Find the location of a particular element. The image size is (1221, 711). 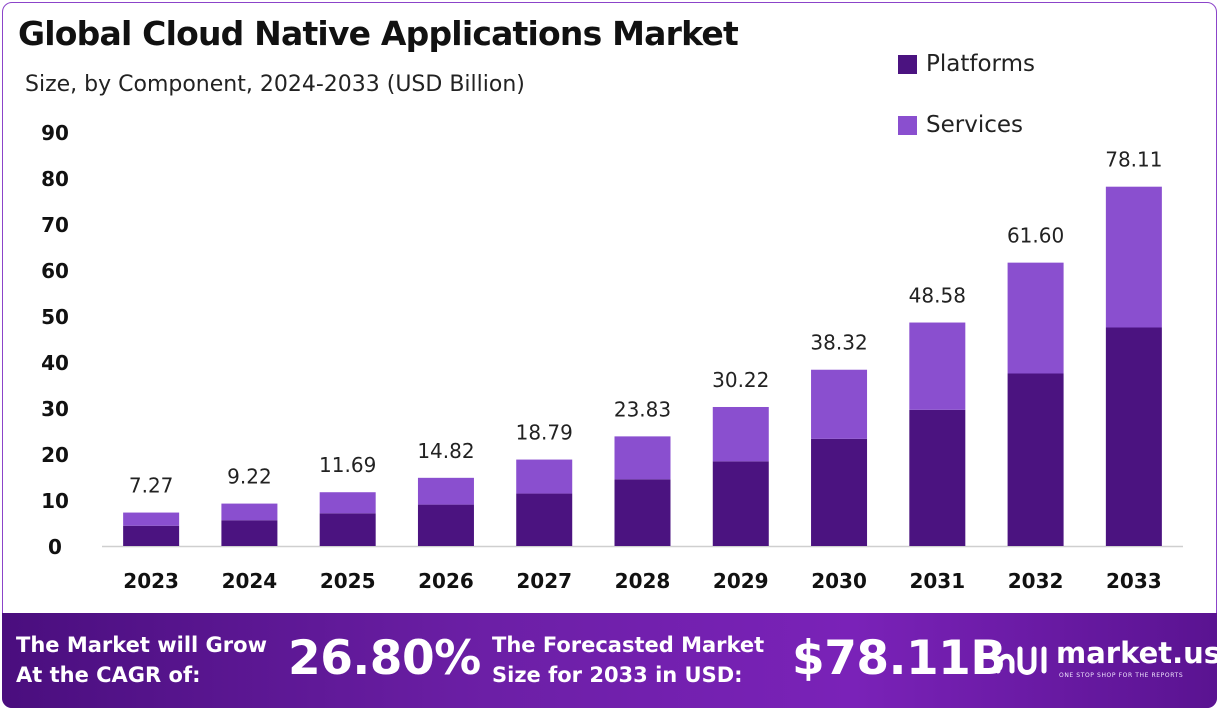

cagr-caption-line1: The Market will Grow is located at coordinates (141, 645).